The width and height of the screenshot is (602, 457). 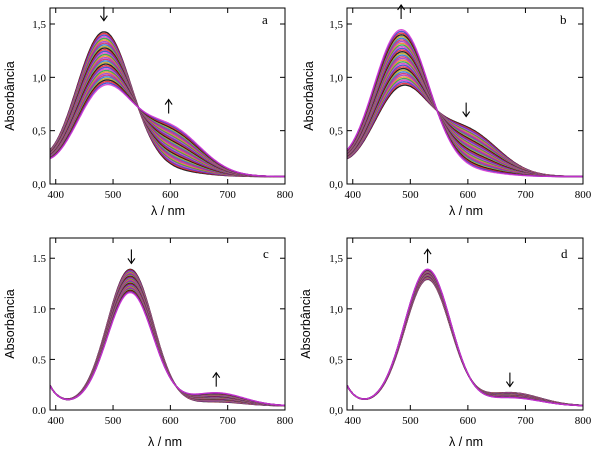 I want to click on panel-c-x-tick-label: 700, so click(x=227, y=421).